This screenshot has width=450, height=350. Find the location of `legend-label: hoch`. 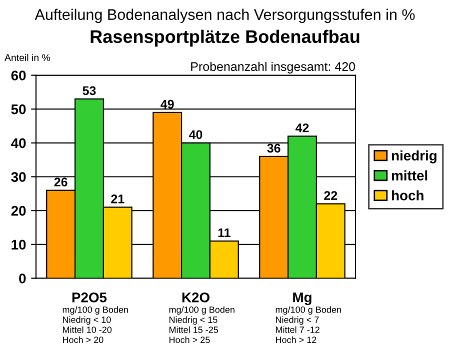

legend-label: hoch is located at coordinates (408, 195).